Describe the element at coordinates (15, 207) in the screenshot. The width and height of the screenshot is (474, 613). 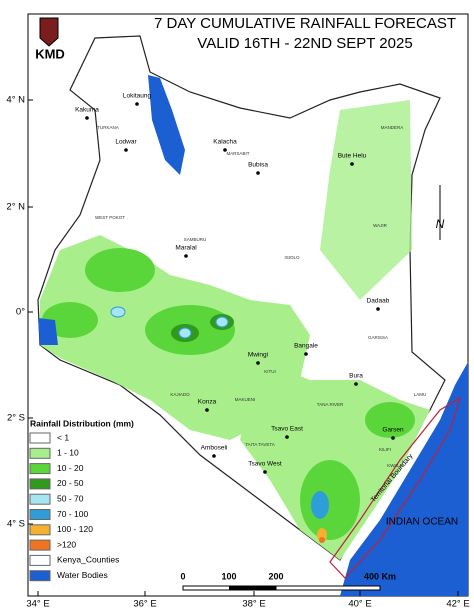
I see `latitude-label: 2° N` at that location.